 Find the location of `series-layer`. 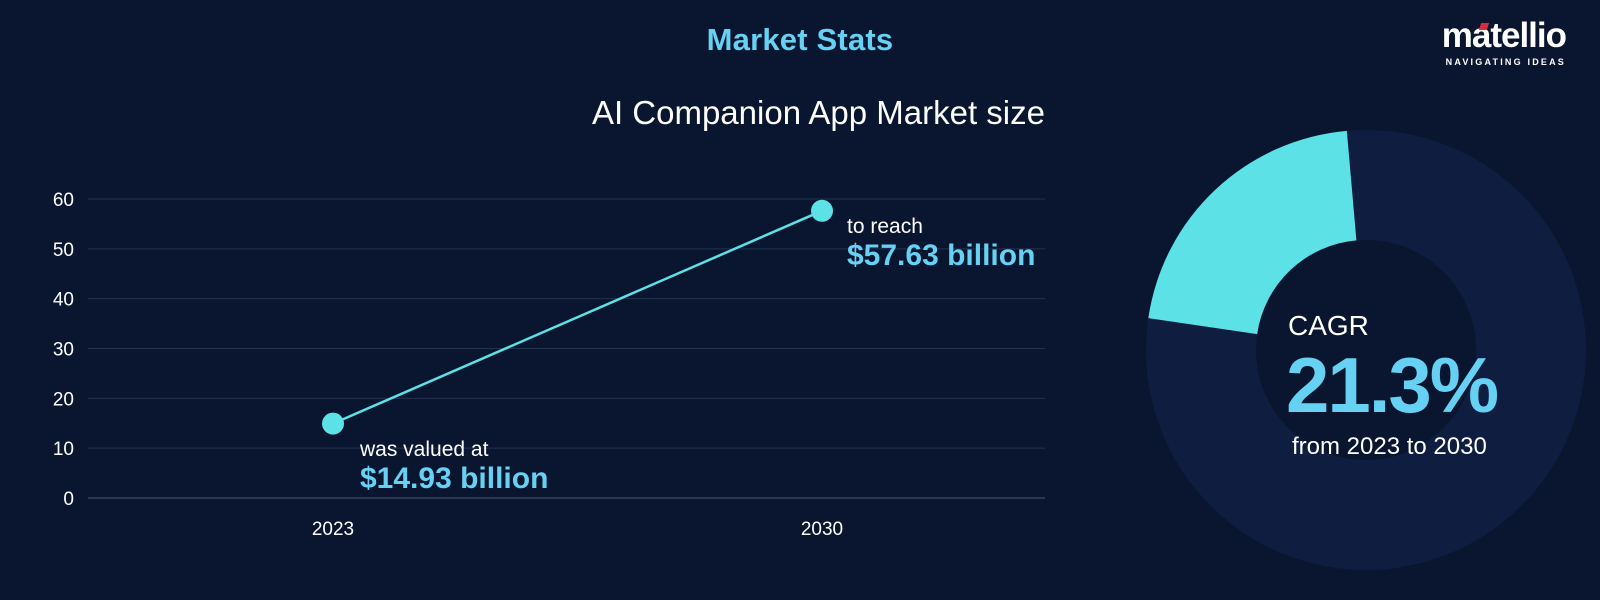

series-layer is located at coordinates (577, 317).